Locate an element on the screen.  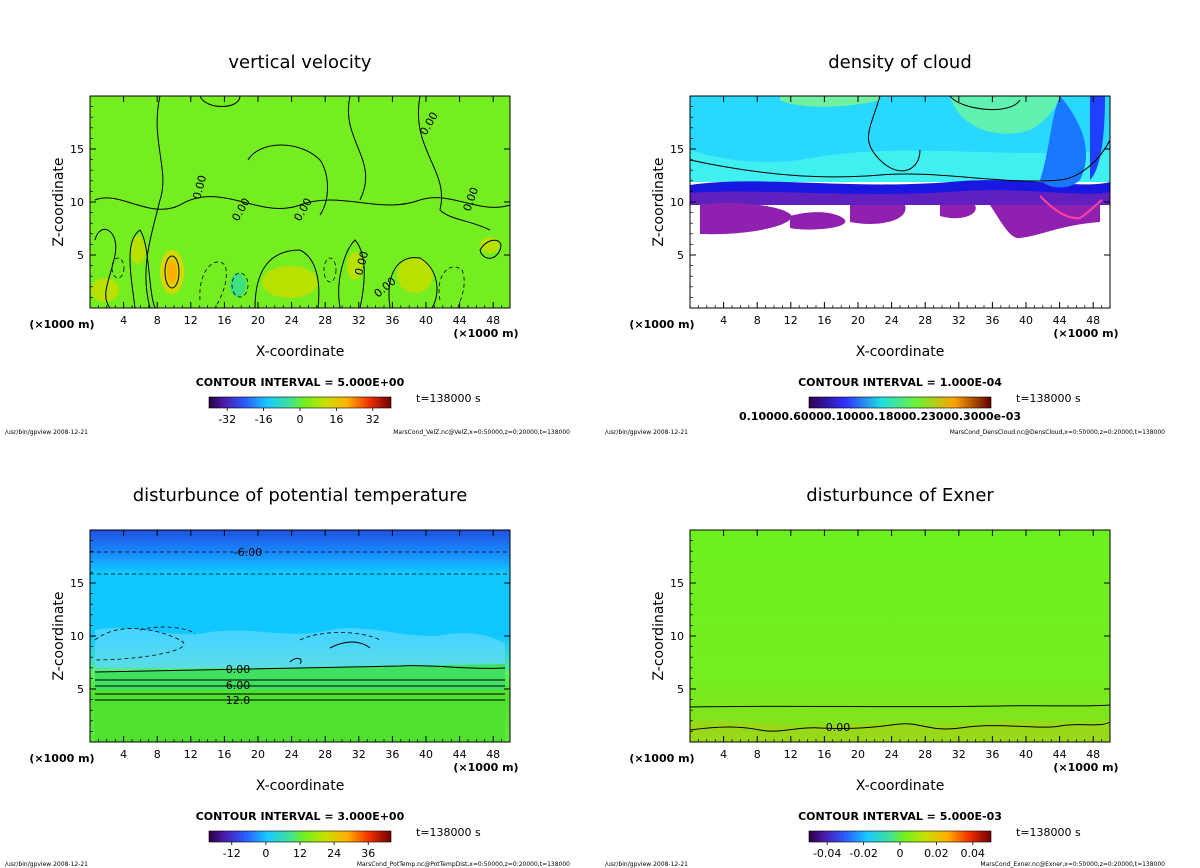
colorbar-tick-label: 32 is located at coordinates (373, 419).